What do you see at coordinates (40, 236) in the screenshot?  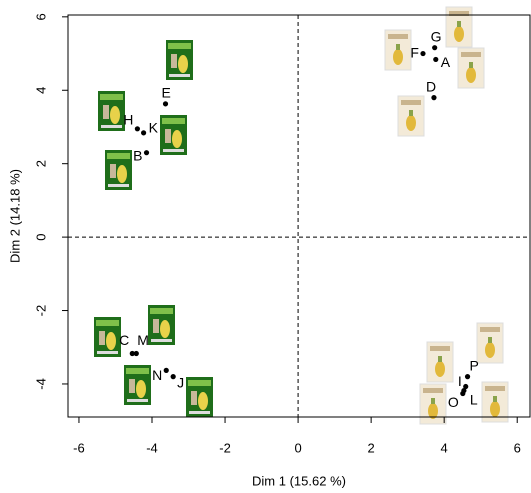 I see `y-tick-label: 0` at bounding box center [40, 236].